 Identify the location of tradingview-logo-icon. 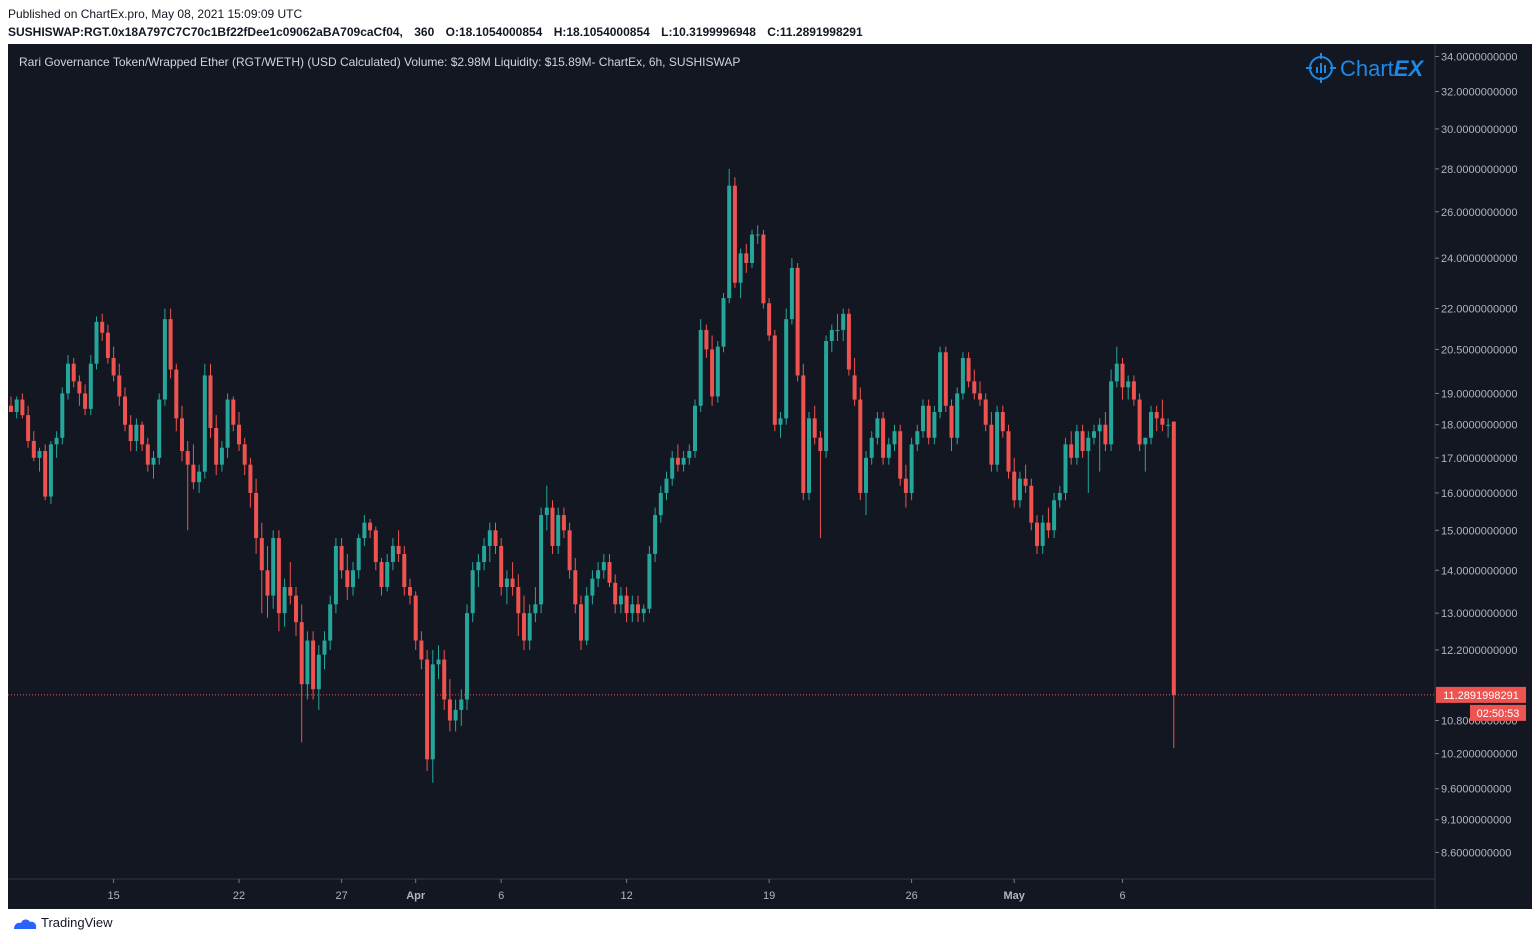
(25, 924).